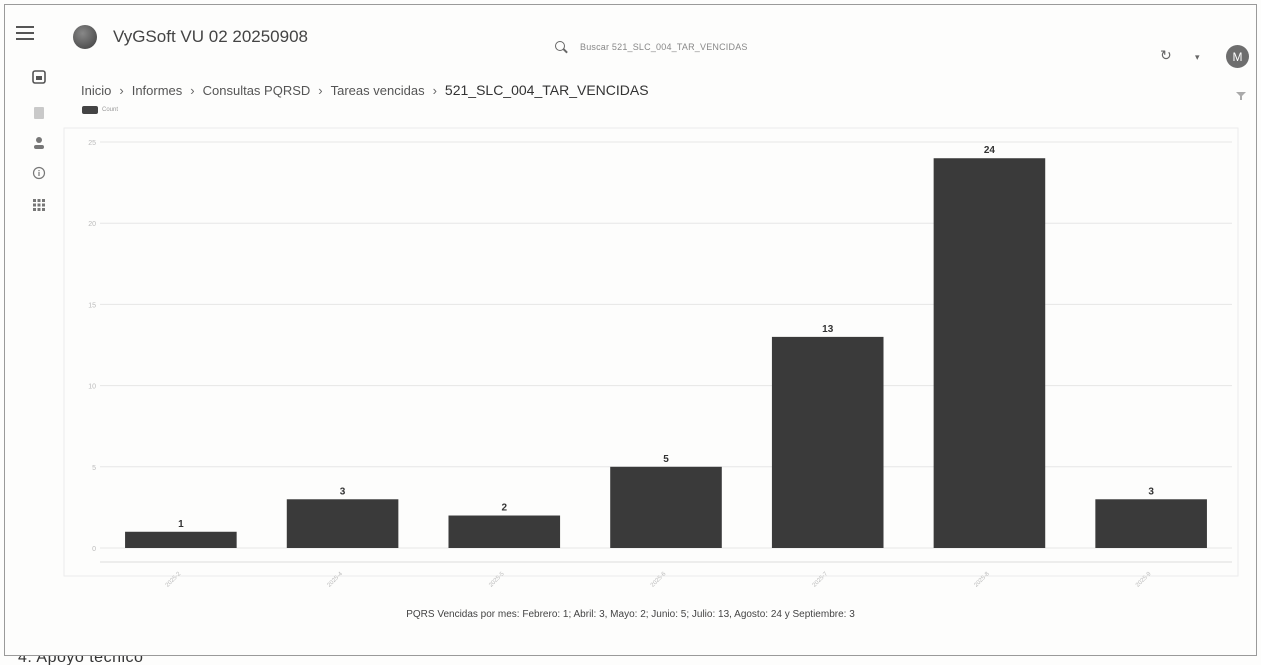 The width and height of the screenshot is (1261, 665). I want to click on bar-value-label: 5, so click(666, 459).